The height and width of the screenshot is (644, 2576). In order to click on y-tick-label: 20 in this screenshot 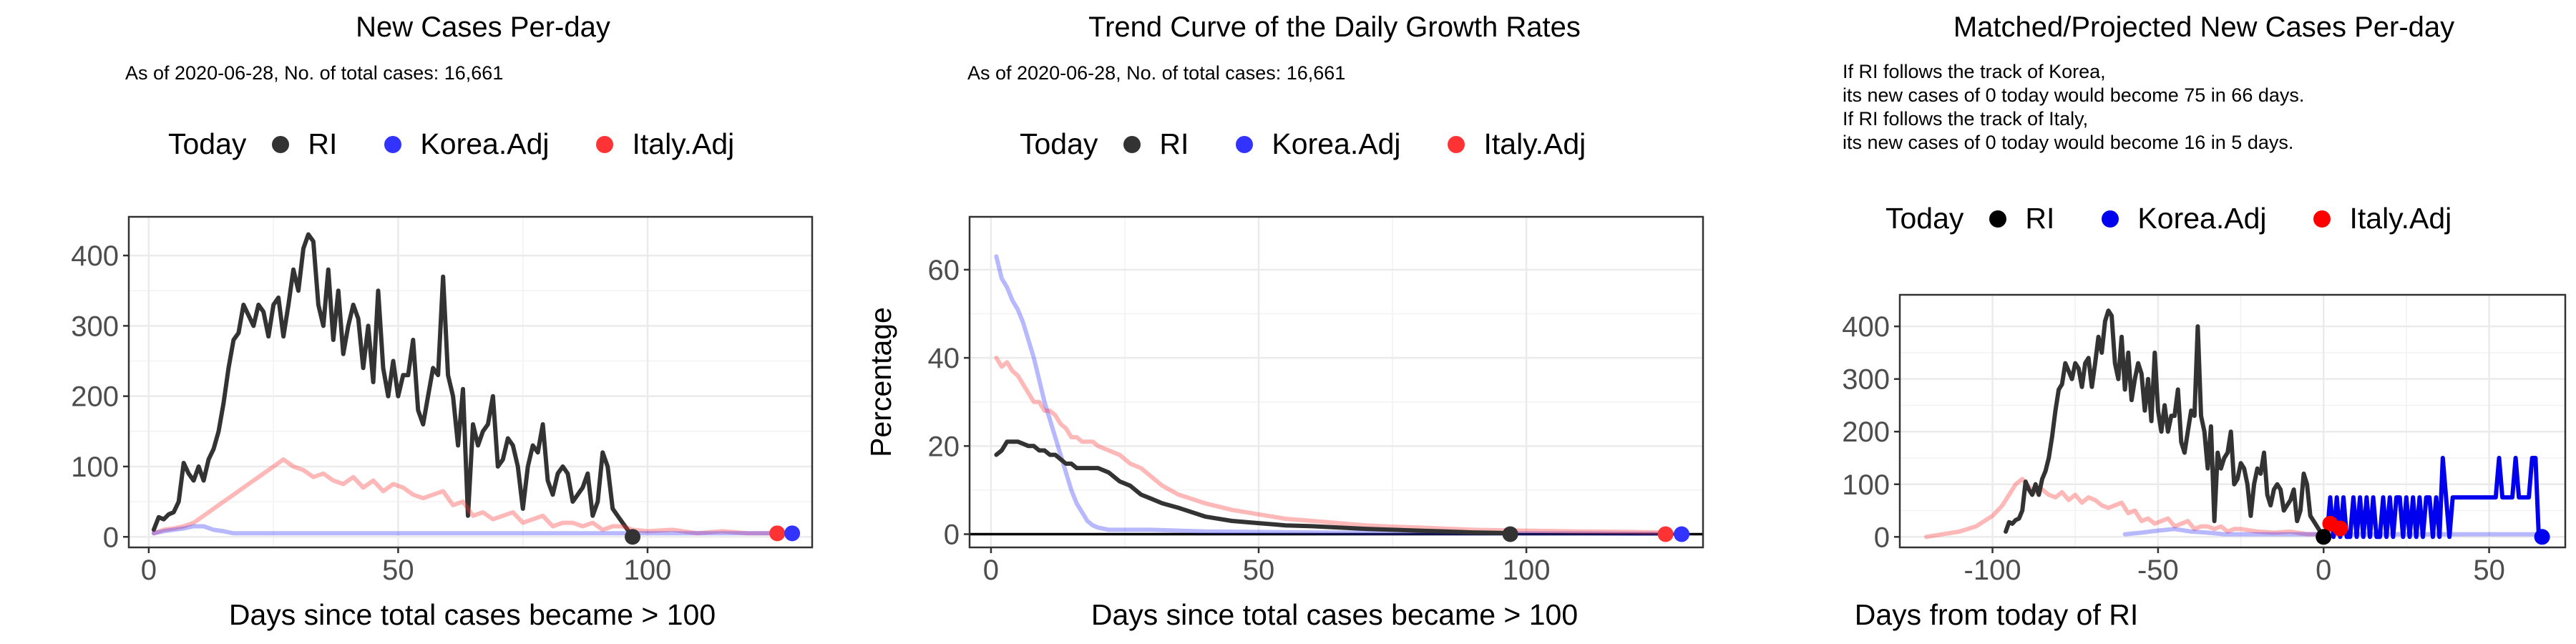, I will do `click(944, 446)`.